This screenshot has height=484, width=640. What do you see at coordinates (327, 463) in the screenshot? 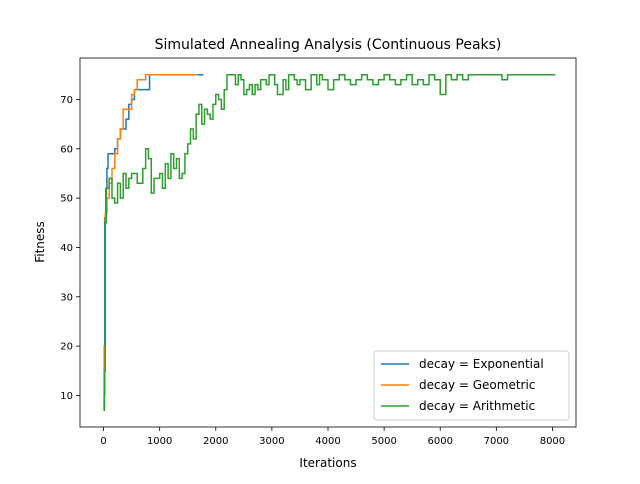
I see `x-axis-label: Iterations` at bounding box center [327, 463].